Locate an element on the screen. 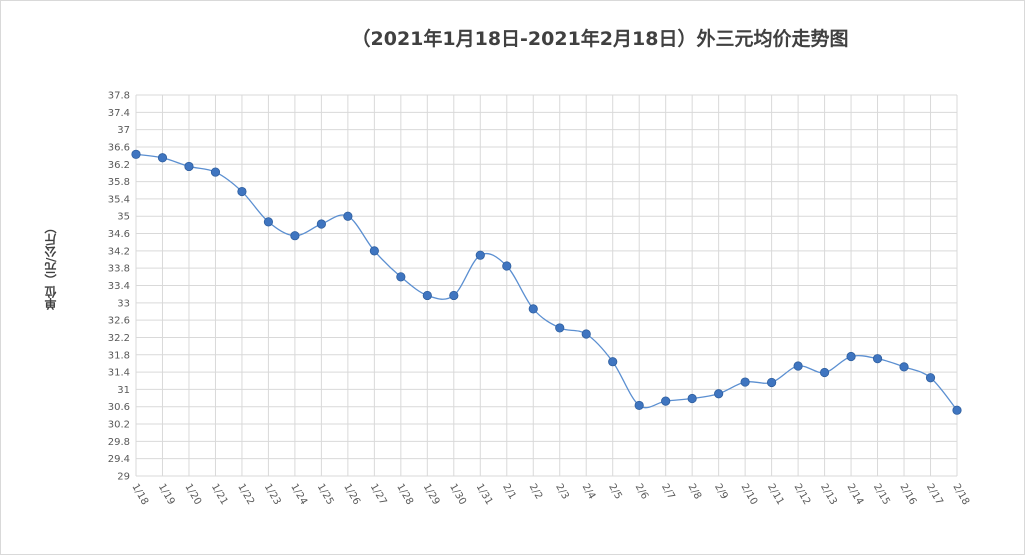 The image size is (1025, 555). x-tick-label: 2/16 is located at coordinates (907, 494).